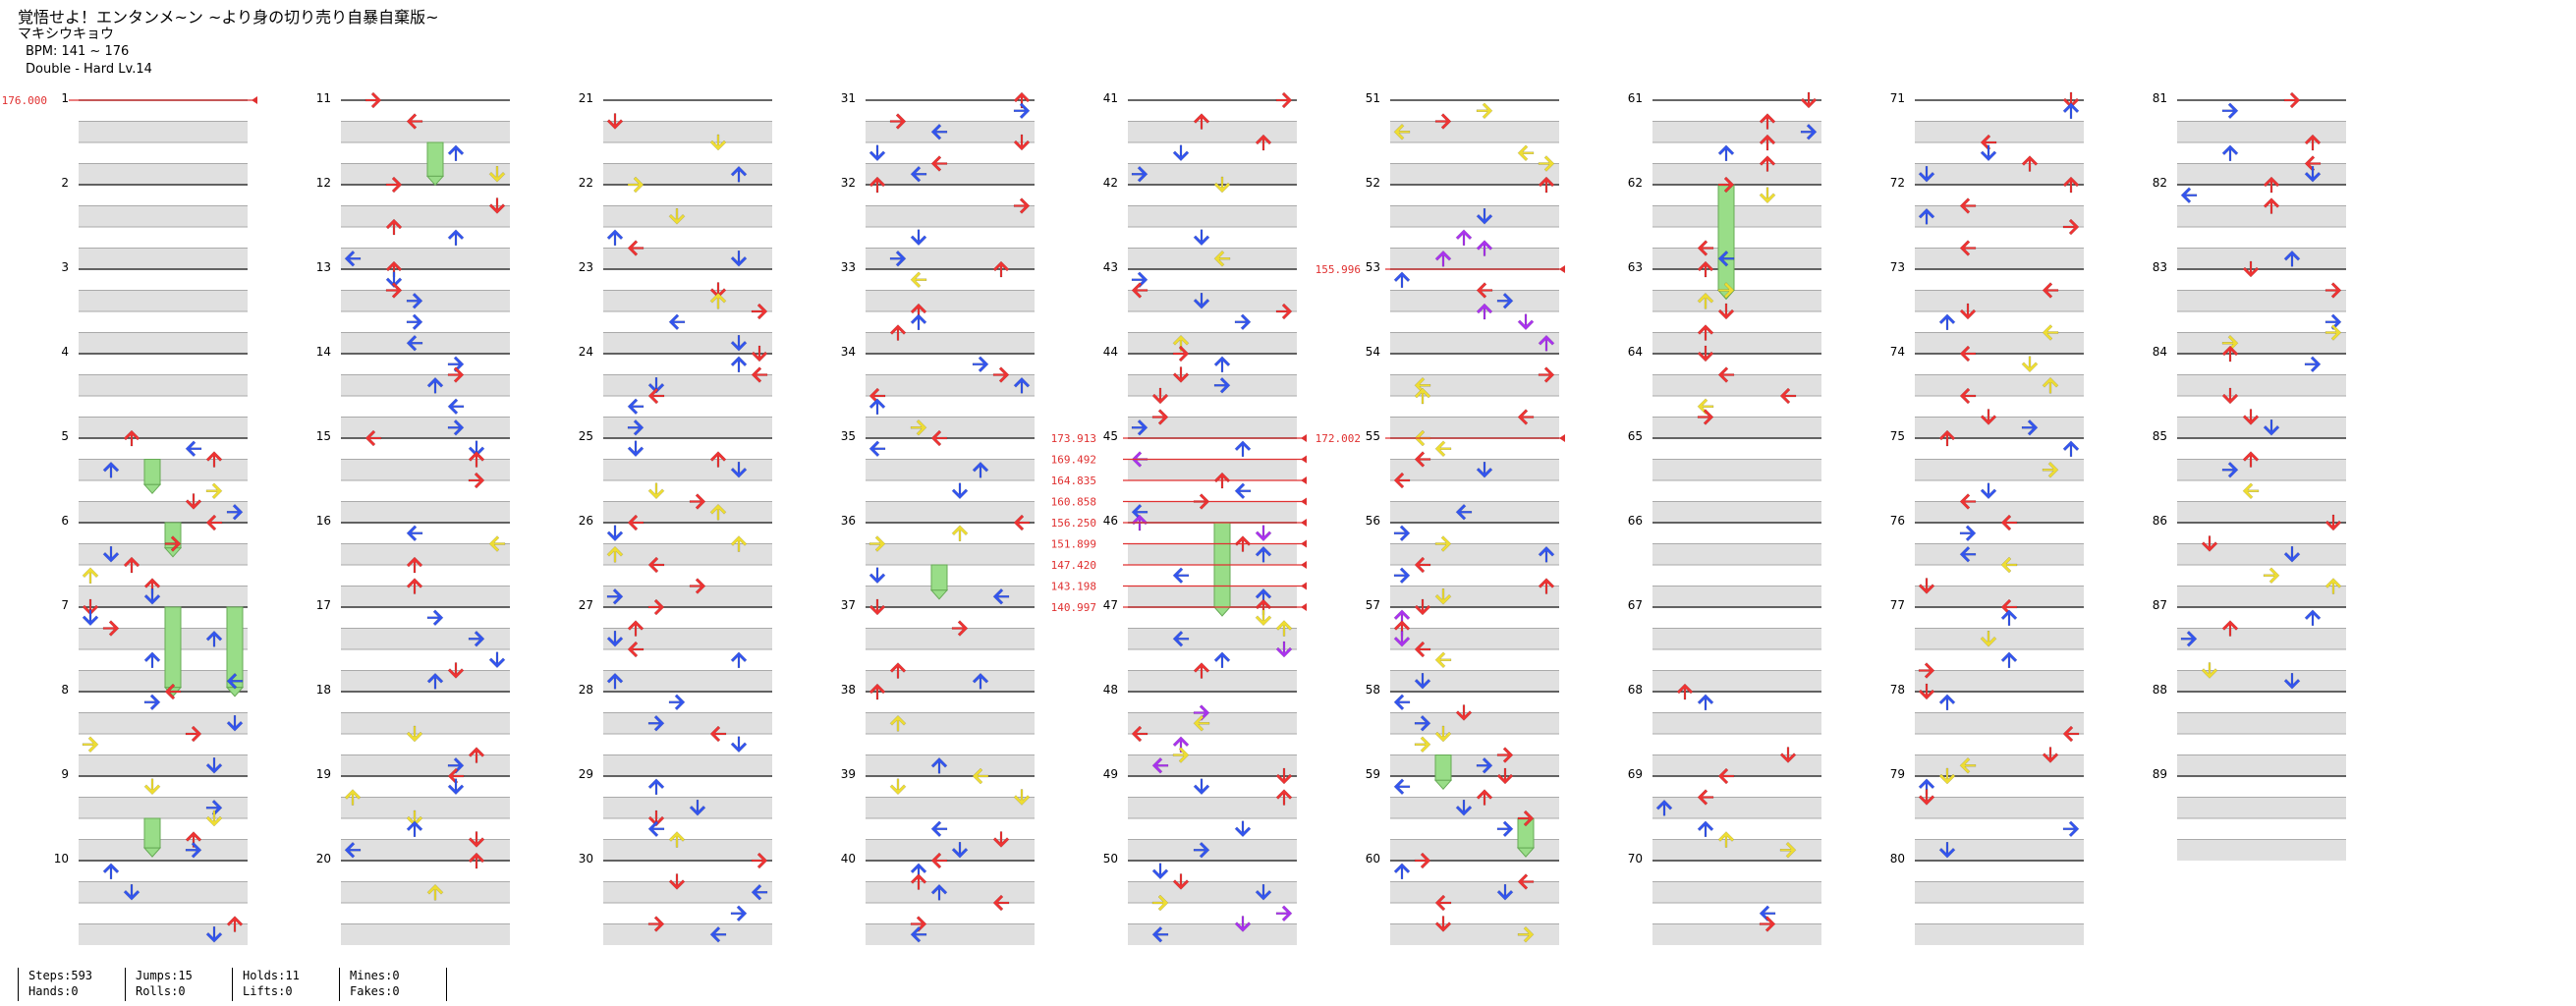  I want to click on measure-number: 75, so click(1897, 436).